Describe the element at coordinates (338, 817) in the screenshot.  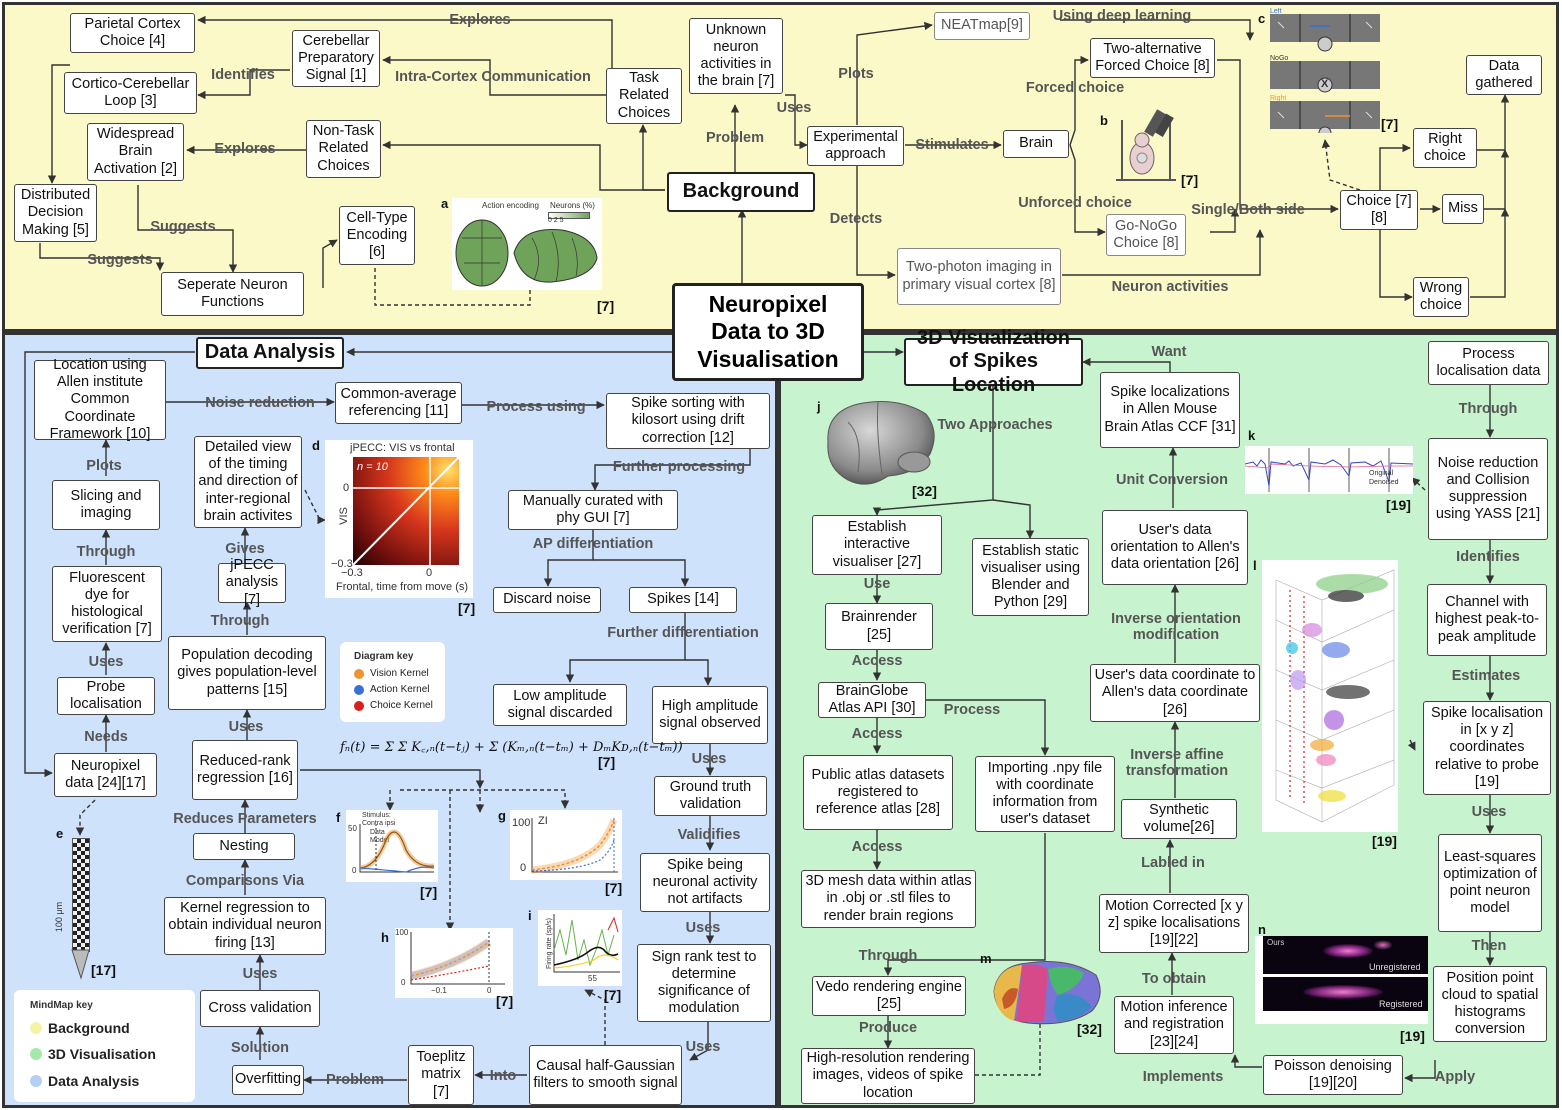
I see `fig-f-letter: f` at that location.